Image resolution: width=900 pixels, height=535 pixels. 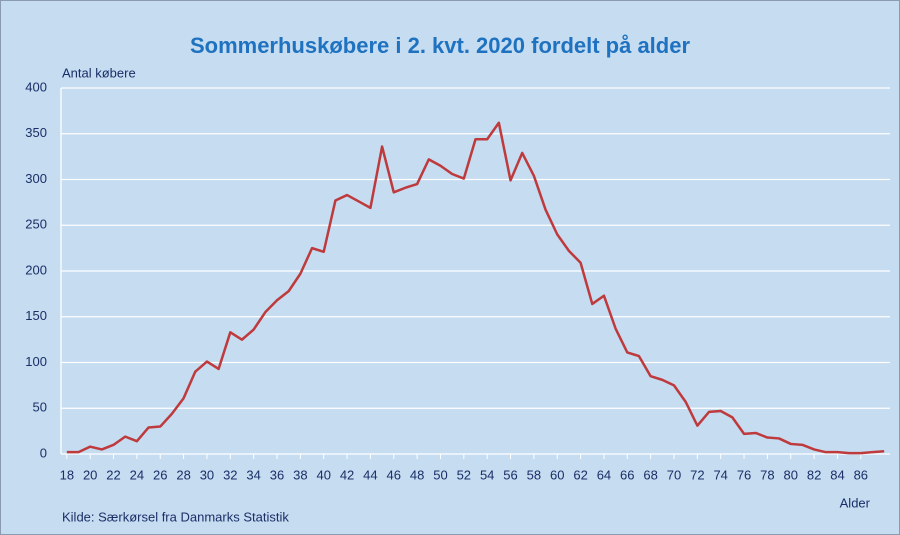 I want to click on y-tick-label: 100, so click(x=36, y=361).